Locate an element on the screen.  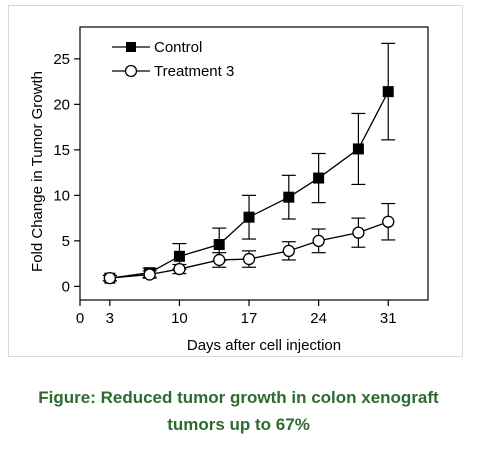
x-tick-label: 24 is located at coordinates (318, 318).